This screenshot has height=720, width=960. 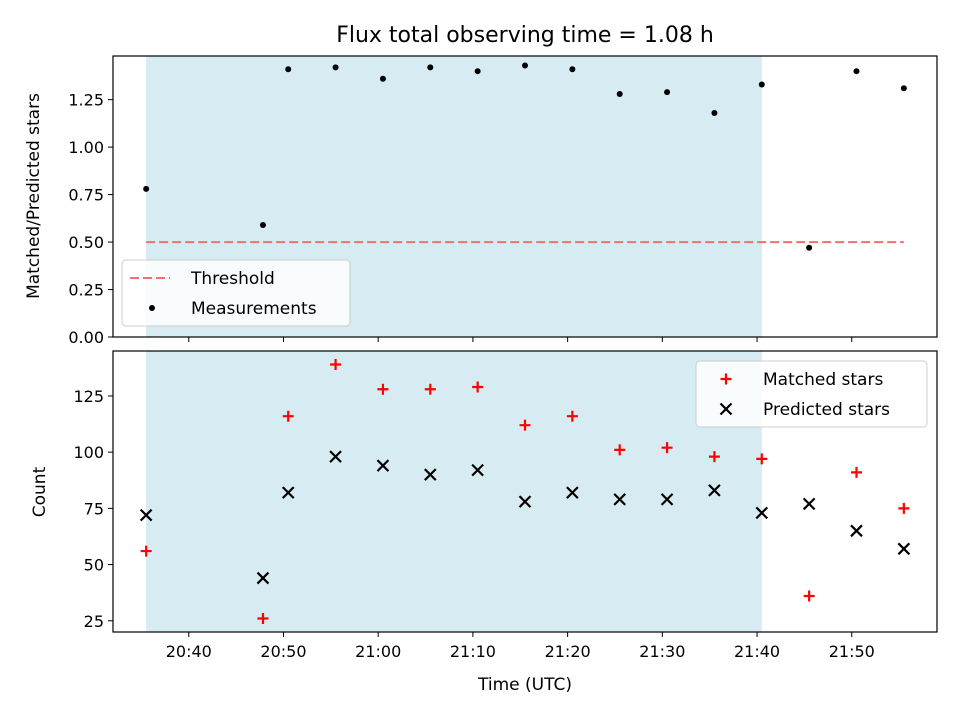 I want to click on bottom-legend-label: Predicted stars, so click(x=826, y=410).